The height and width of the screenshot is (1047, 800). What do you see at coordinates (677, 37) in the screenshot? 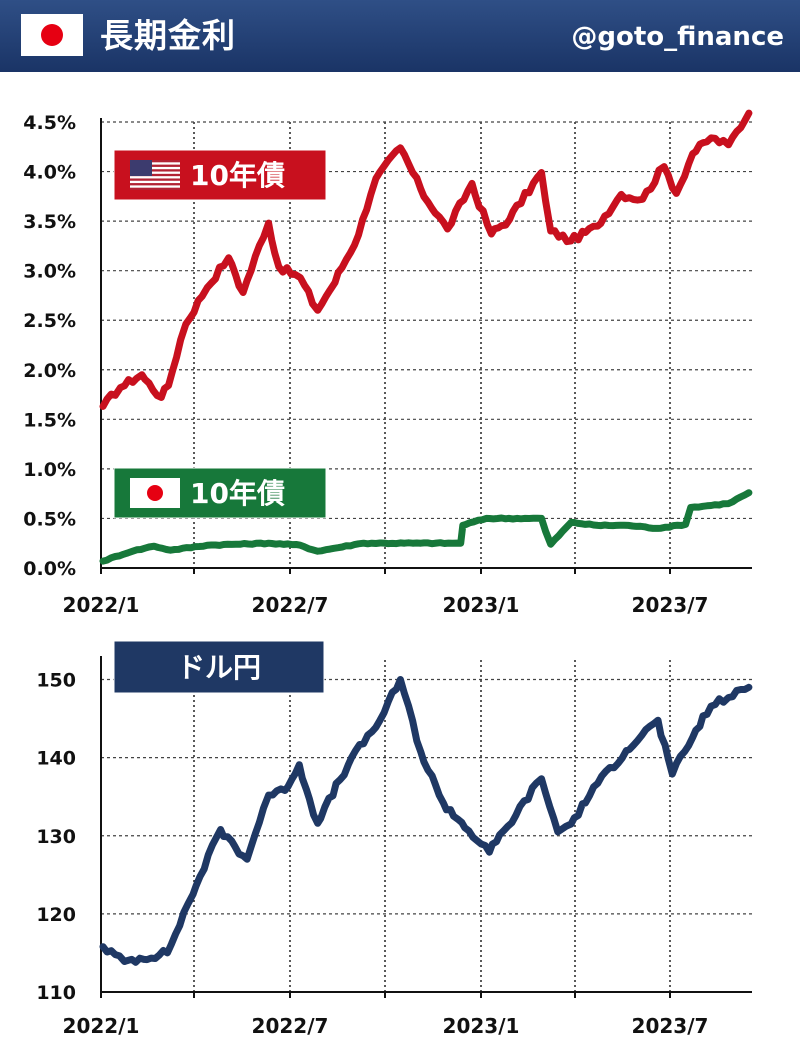
I see `author-handle: @goto_finance` at bounding box center [677, 37].